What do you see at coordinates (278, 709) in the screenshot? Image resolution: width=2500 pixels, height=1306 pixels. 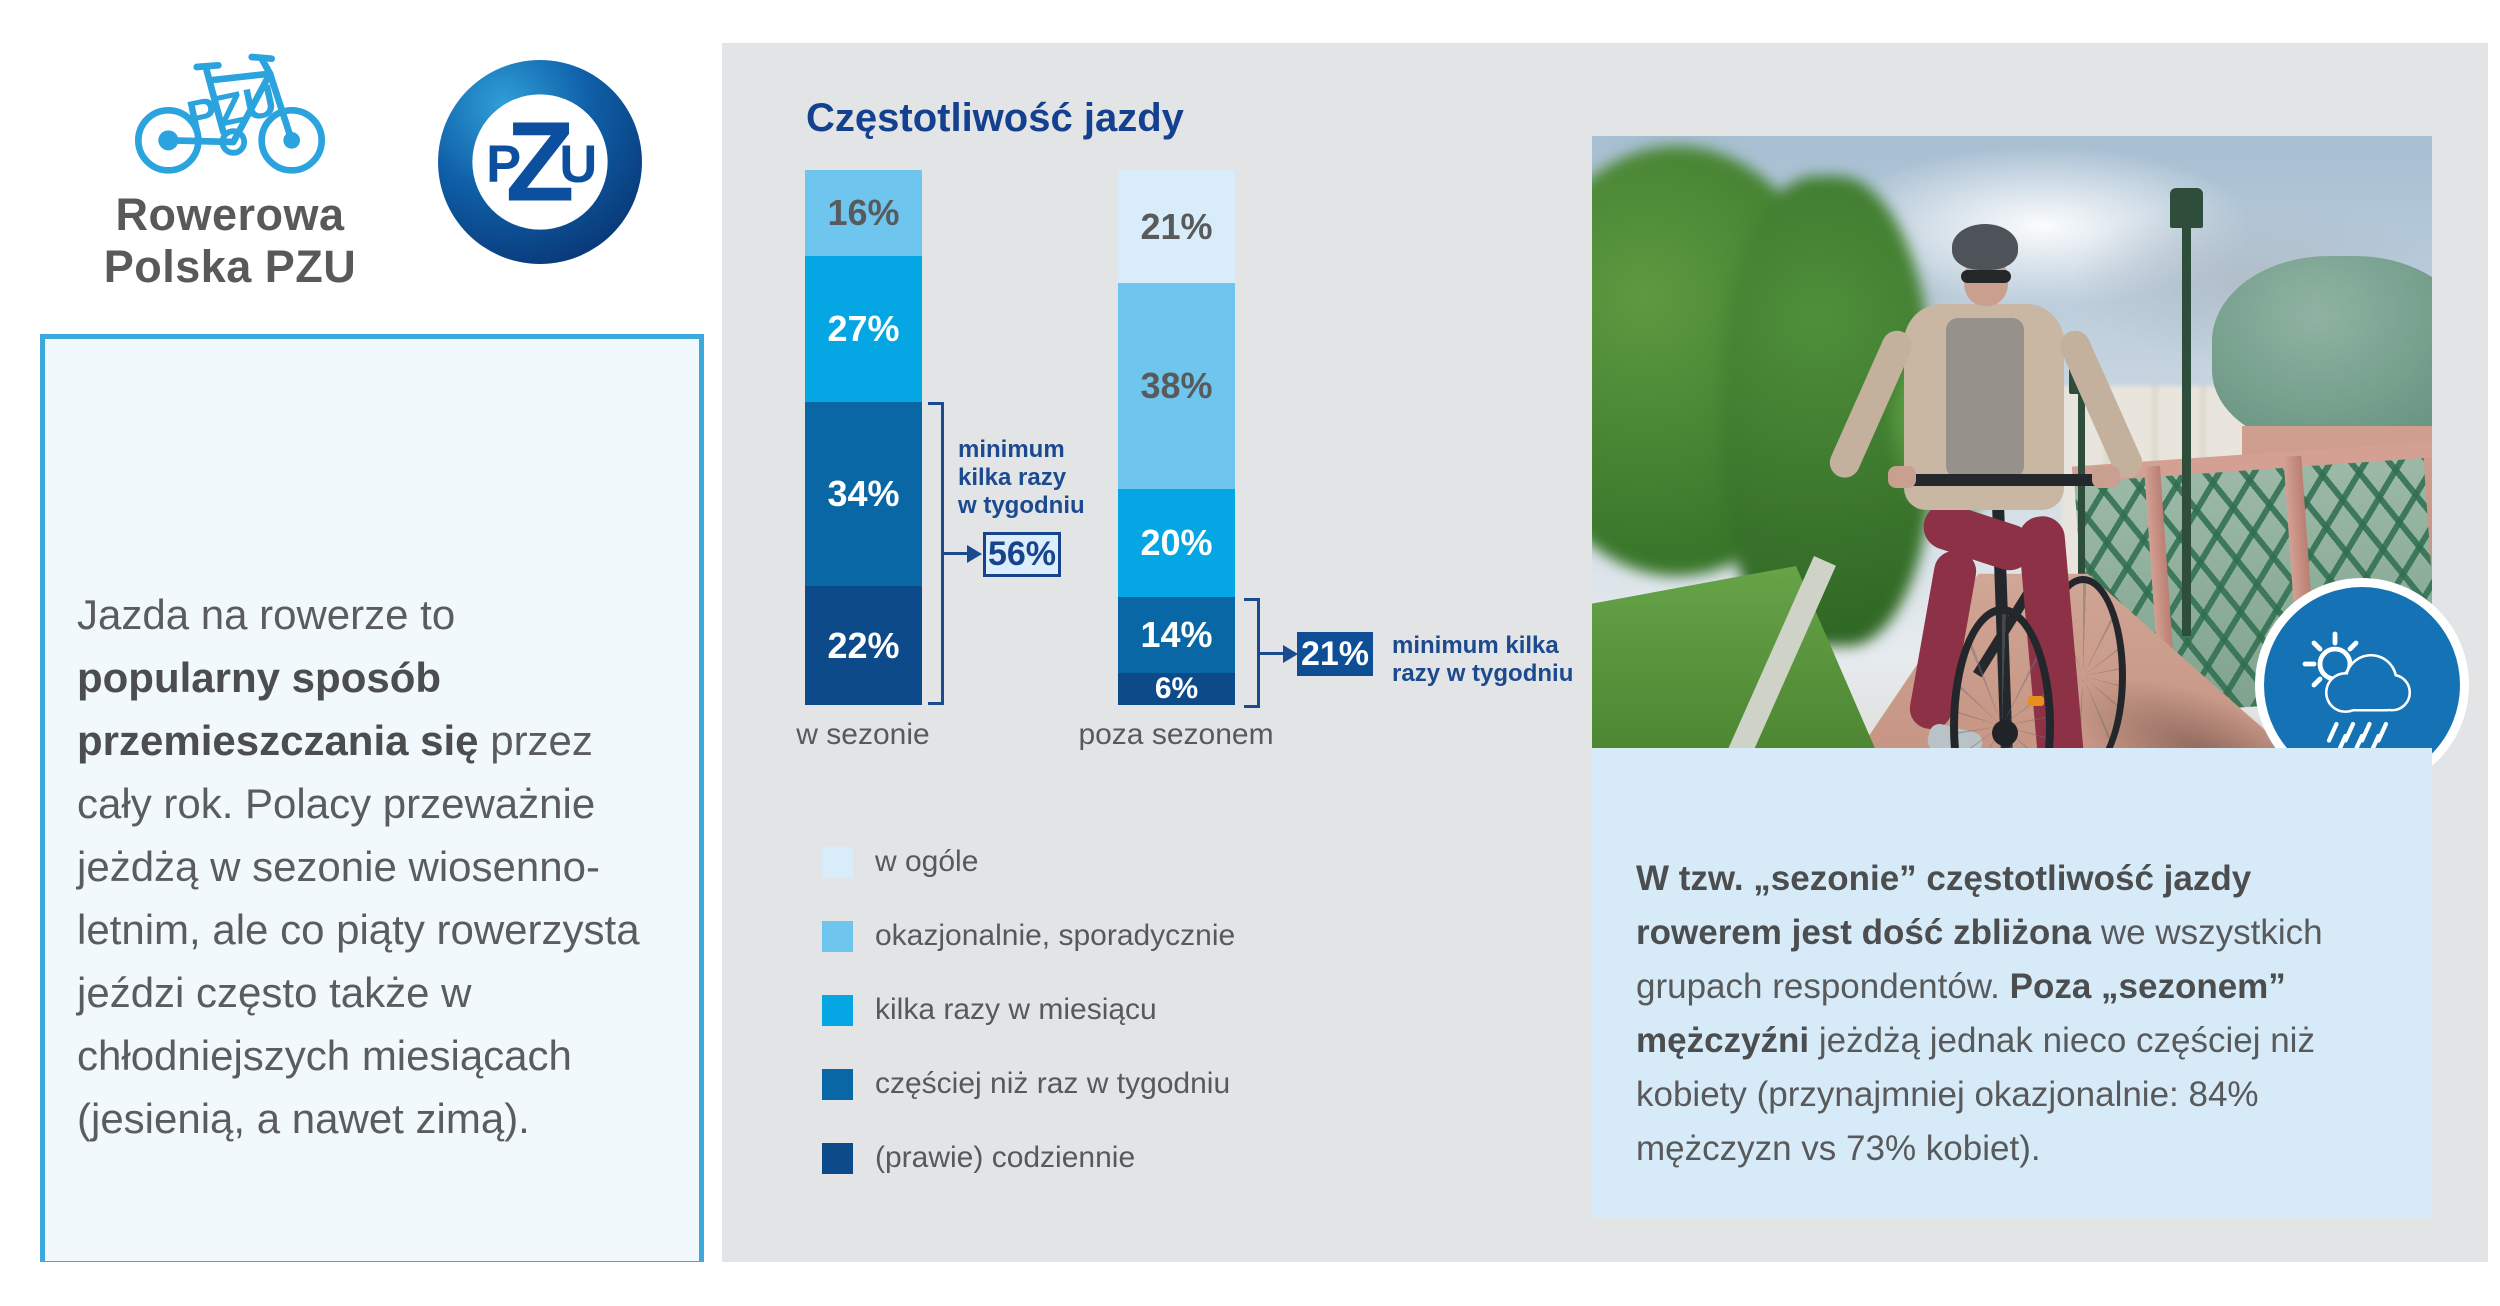 I see `intro-bold: popularny sposób przemieszczania się` at bounding box center [278, 709].